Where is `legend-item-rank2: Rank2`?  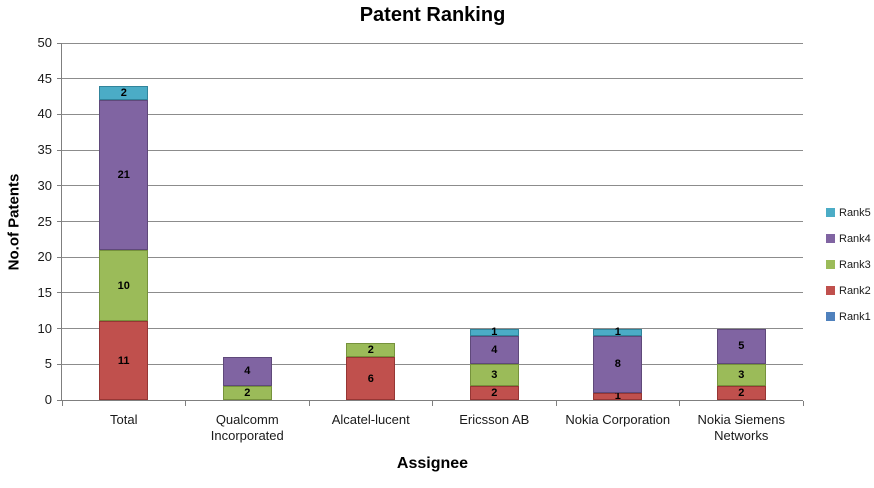
legend-item-rank2: Rank2 is located at coordinates (848, 290).